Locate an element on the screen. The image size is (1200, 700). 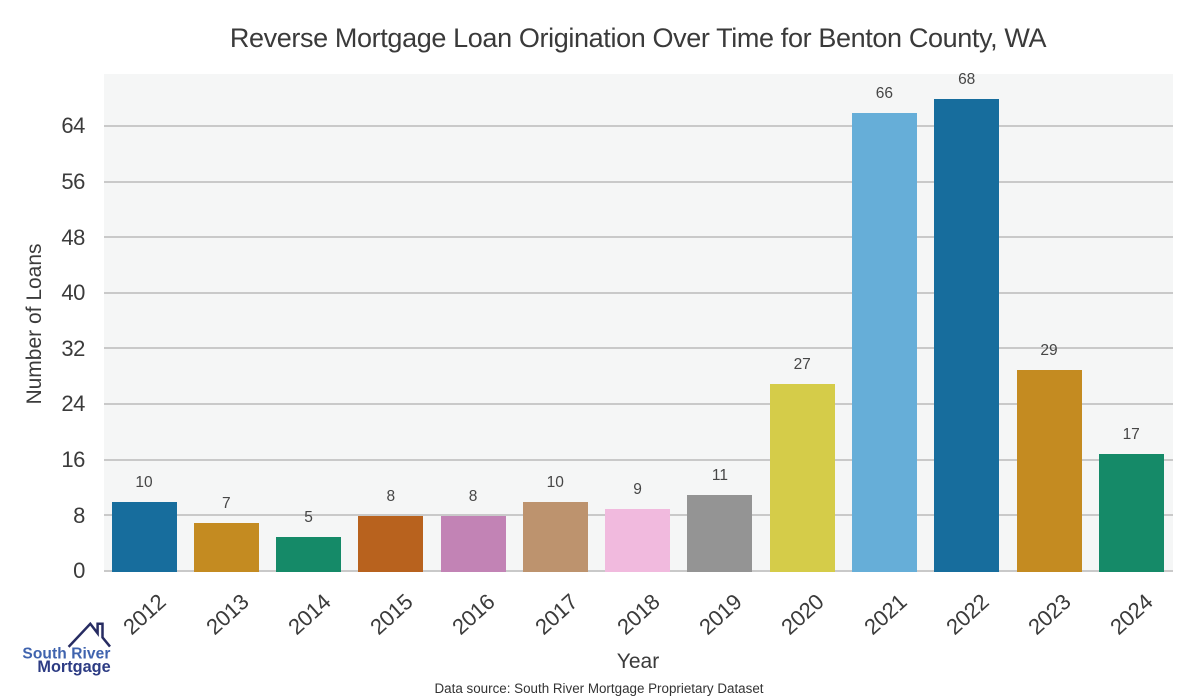
svg-text: Mortgage is located at coordinates (73, 667).